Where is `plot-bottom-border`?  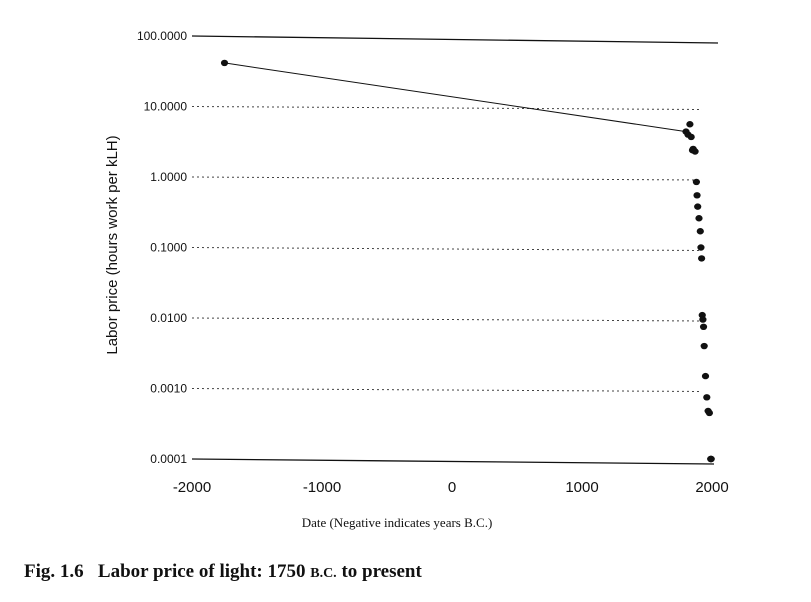 plot-bottom-border is located at coordinates (453, 461).